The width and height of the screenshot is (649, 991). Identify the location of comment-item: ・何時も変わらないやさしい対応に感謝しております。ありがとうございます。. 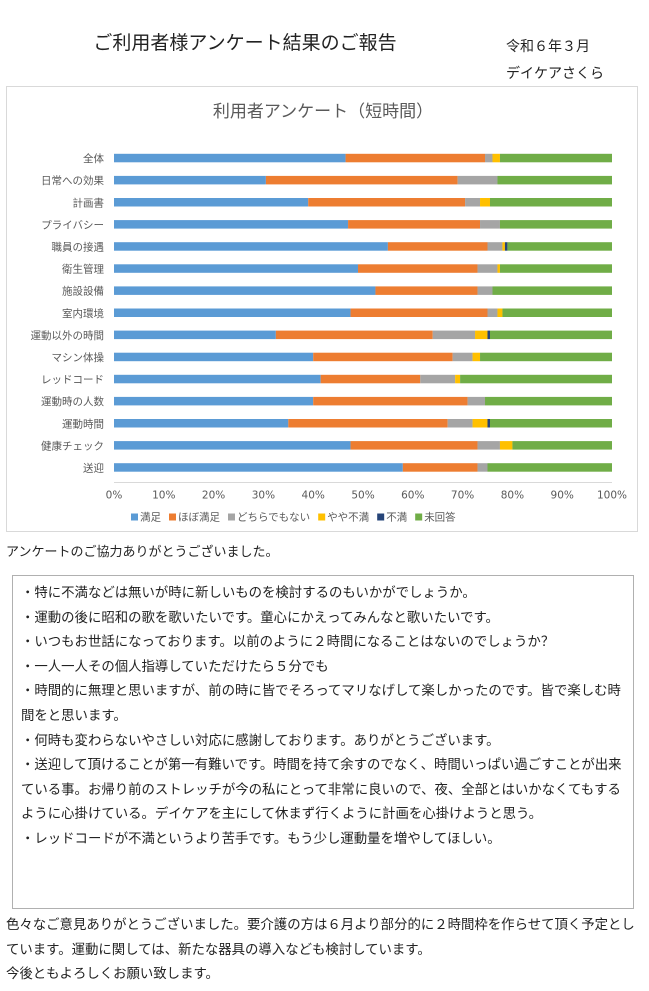
(260, 741).